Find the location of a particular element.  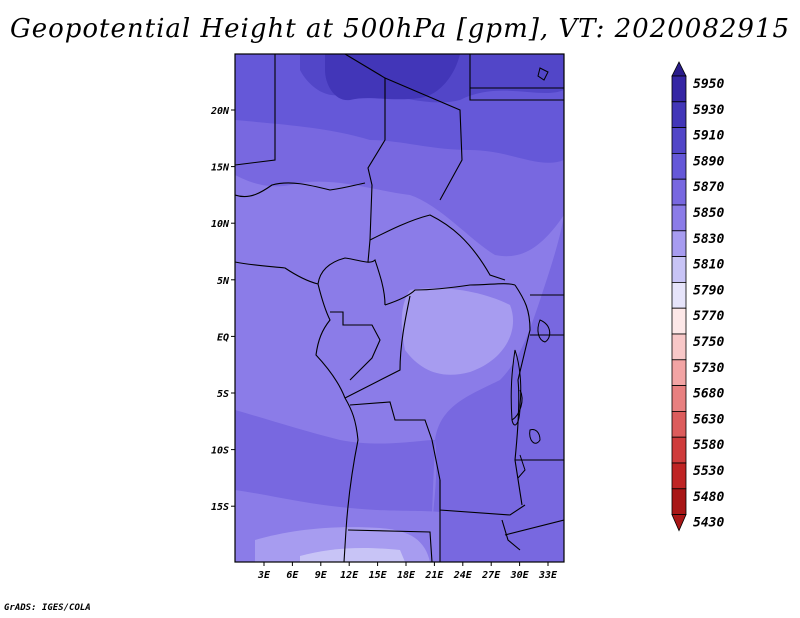

colorbar-level-label: 5910 is located at coordinates (708, 136).